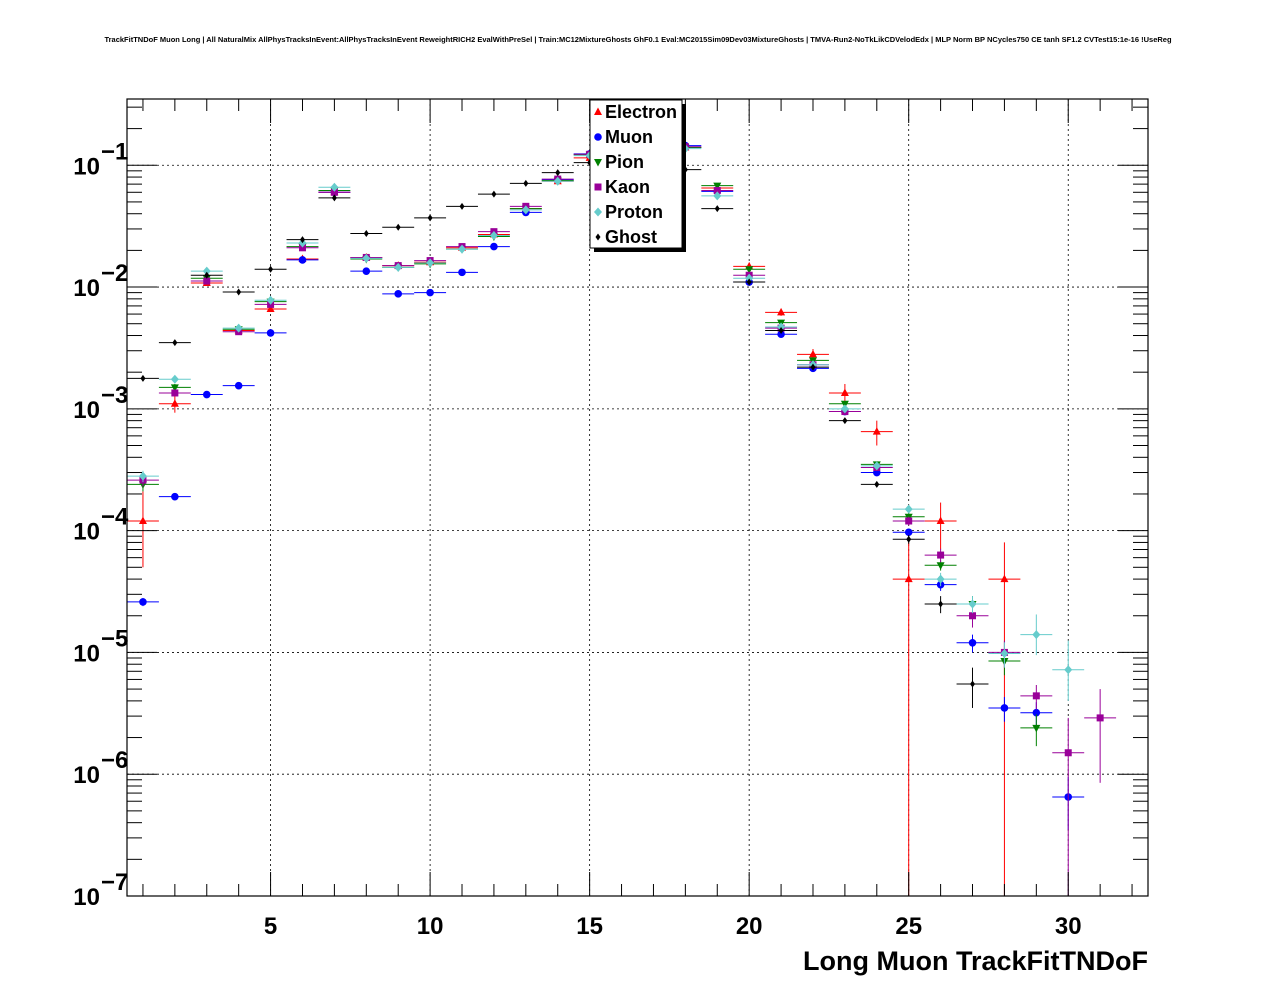 The height and width of the screenshot is (996, 1276). Describe the element at coordinates (115, 517) in the screenshot. I see `y-tick-exponent: −4` at that location.